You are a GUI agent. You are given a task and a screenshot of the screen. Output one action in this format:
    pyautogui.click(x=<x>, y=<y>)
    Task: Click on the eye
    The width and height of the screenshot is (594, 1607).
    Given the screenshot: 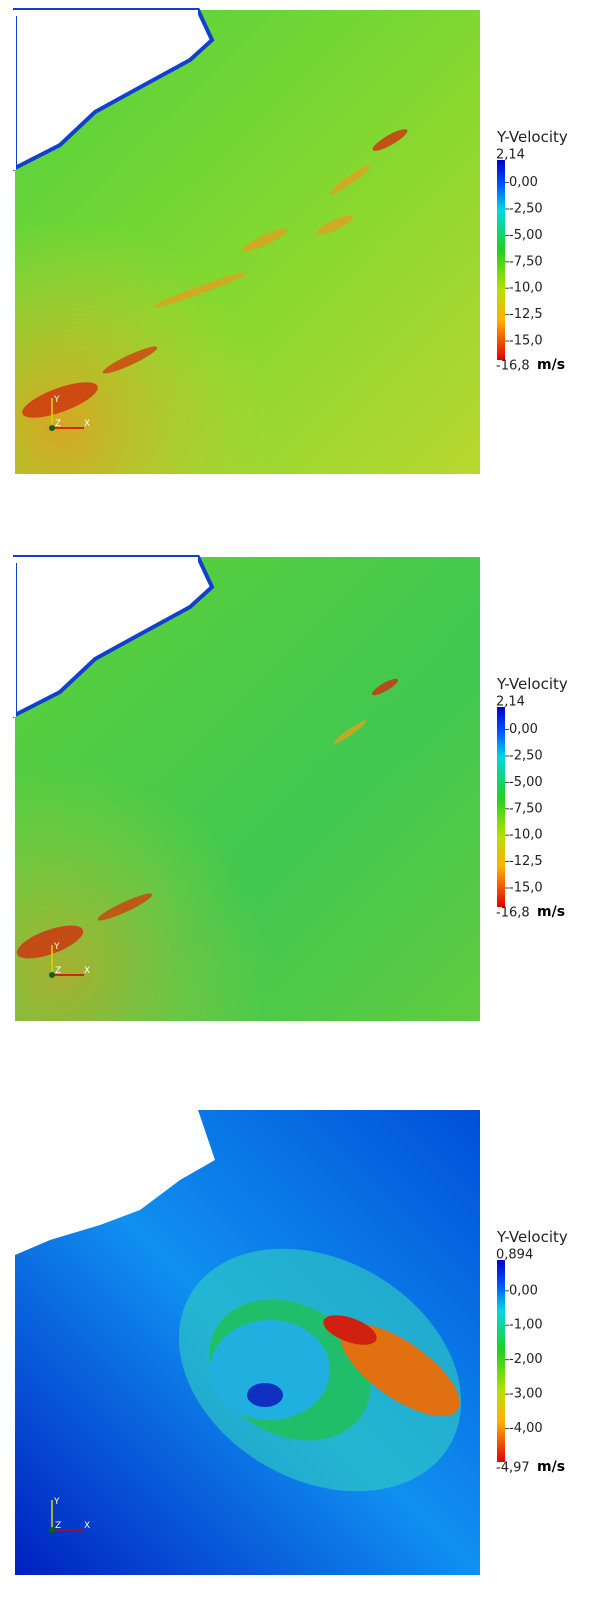 What is the action you would take?
    pyautogui.click(x=270, y=1370)
    